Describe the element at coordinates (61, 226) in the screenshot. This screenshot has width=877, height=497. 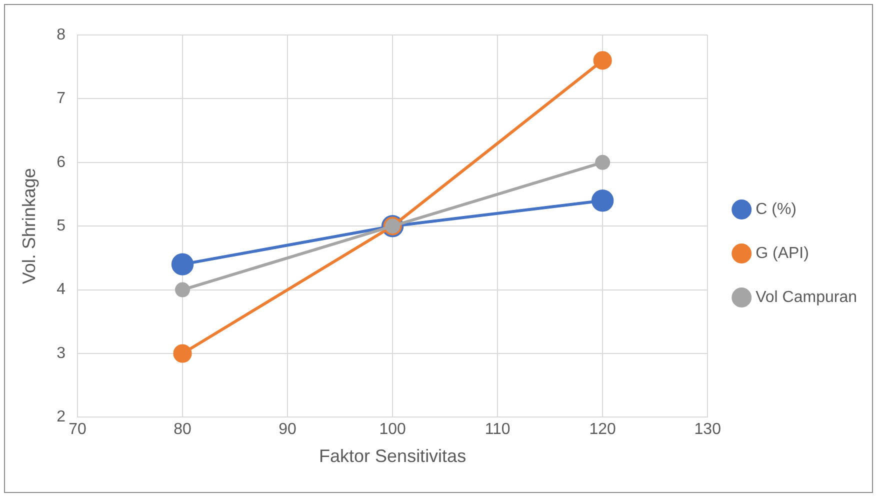
I see `y-tick-label: 5` at that location.